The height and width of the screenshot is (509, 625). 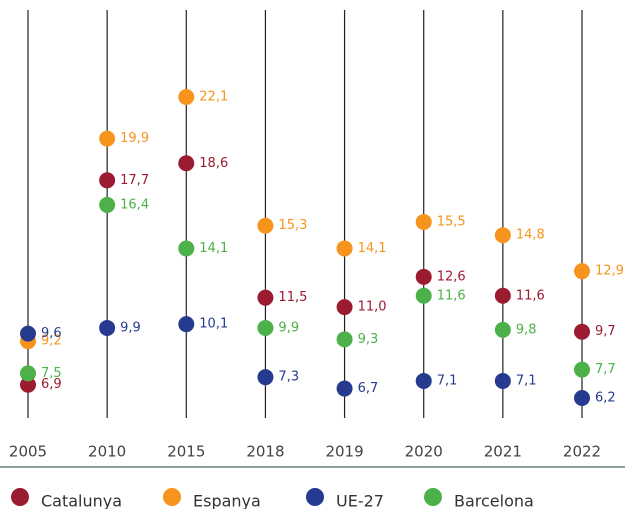 What do you see at coordinates (368, 388) in the screenshot?
I see `value-label: 6,7` at bounding box center [368, 388].